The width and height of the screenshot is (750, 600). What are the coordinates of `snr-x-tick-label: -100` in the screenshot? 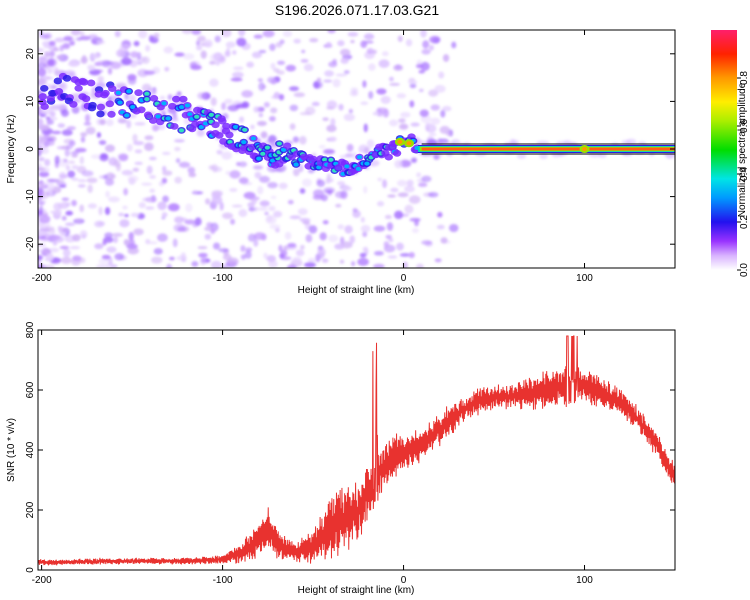 It's located at (223, 580).